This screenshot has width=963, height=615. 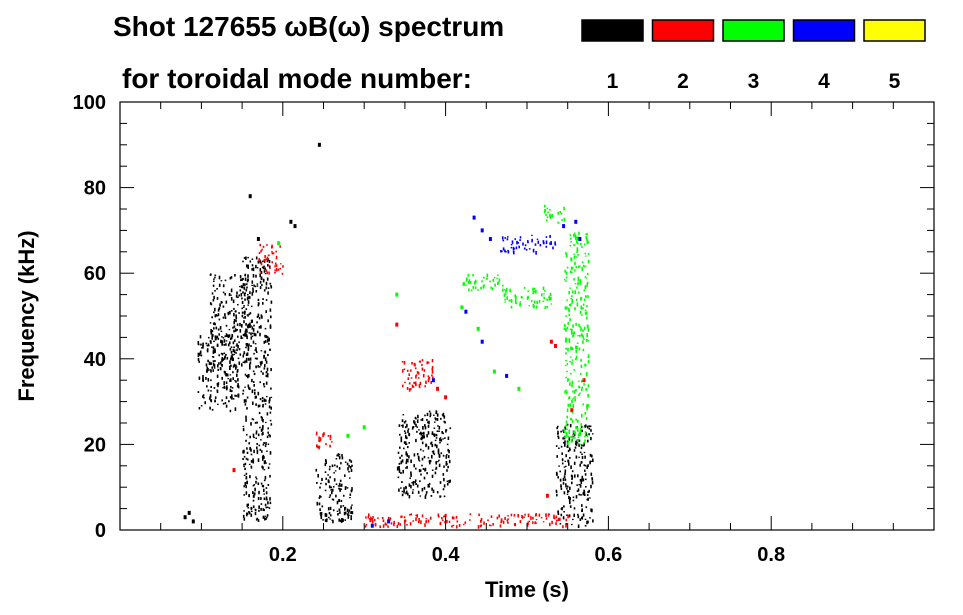 What do you see at coordinates (683, 81) in the screenshot?
I see `legend-label-2: 2` at bounding box center [683, 81].